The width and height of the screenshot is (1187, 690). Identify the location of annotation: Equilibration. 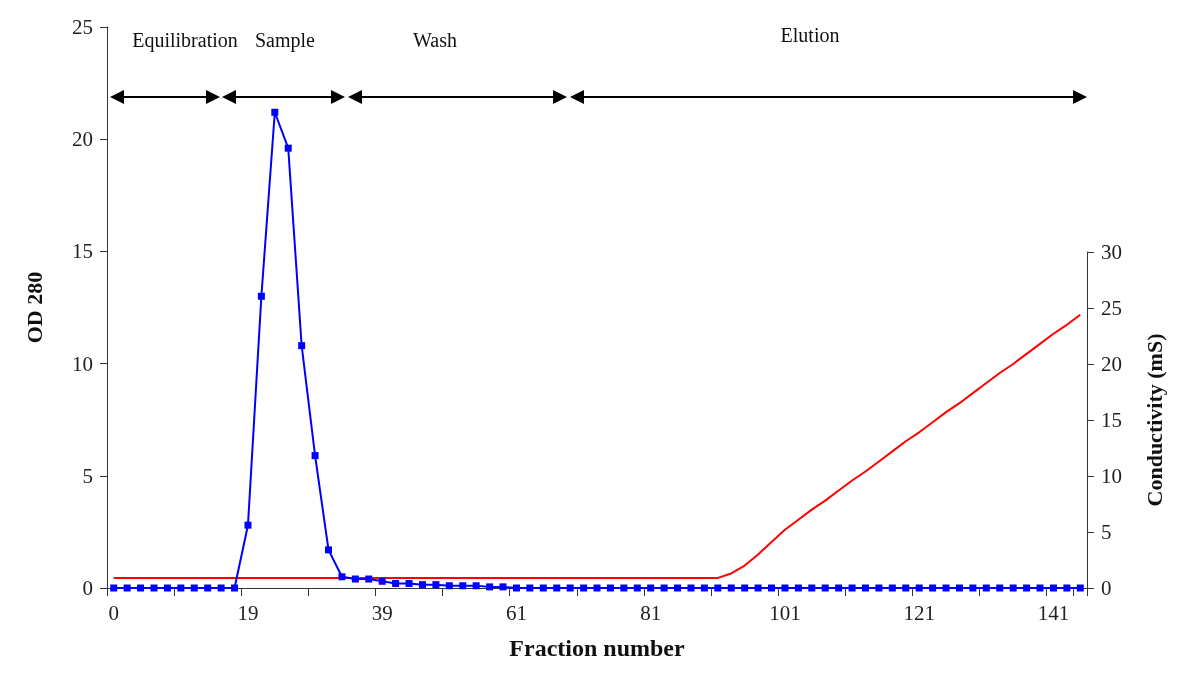
(185, 40).